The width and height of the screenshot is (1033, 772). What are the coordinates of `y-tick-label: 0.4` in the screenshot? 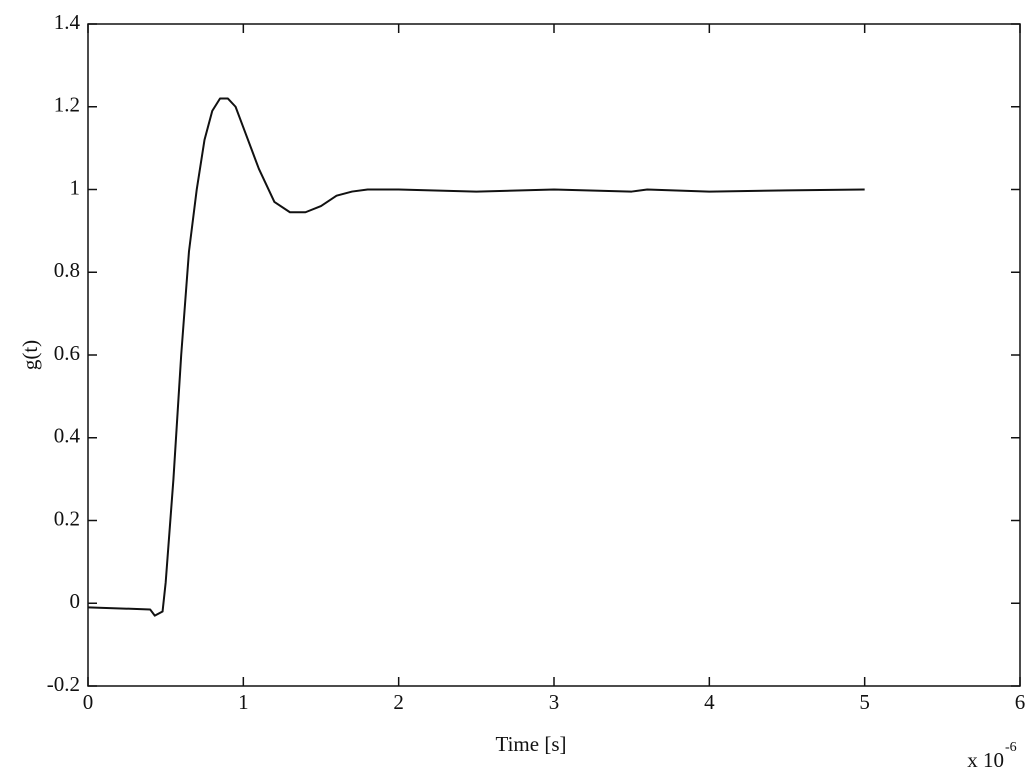 It's located at (67, 436).